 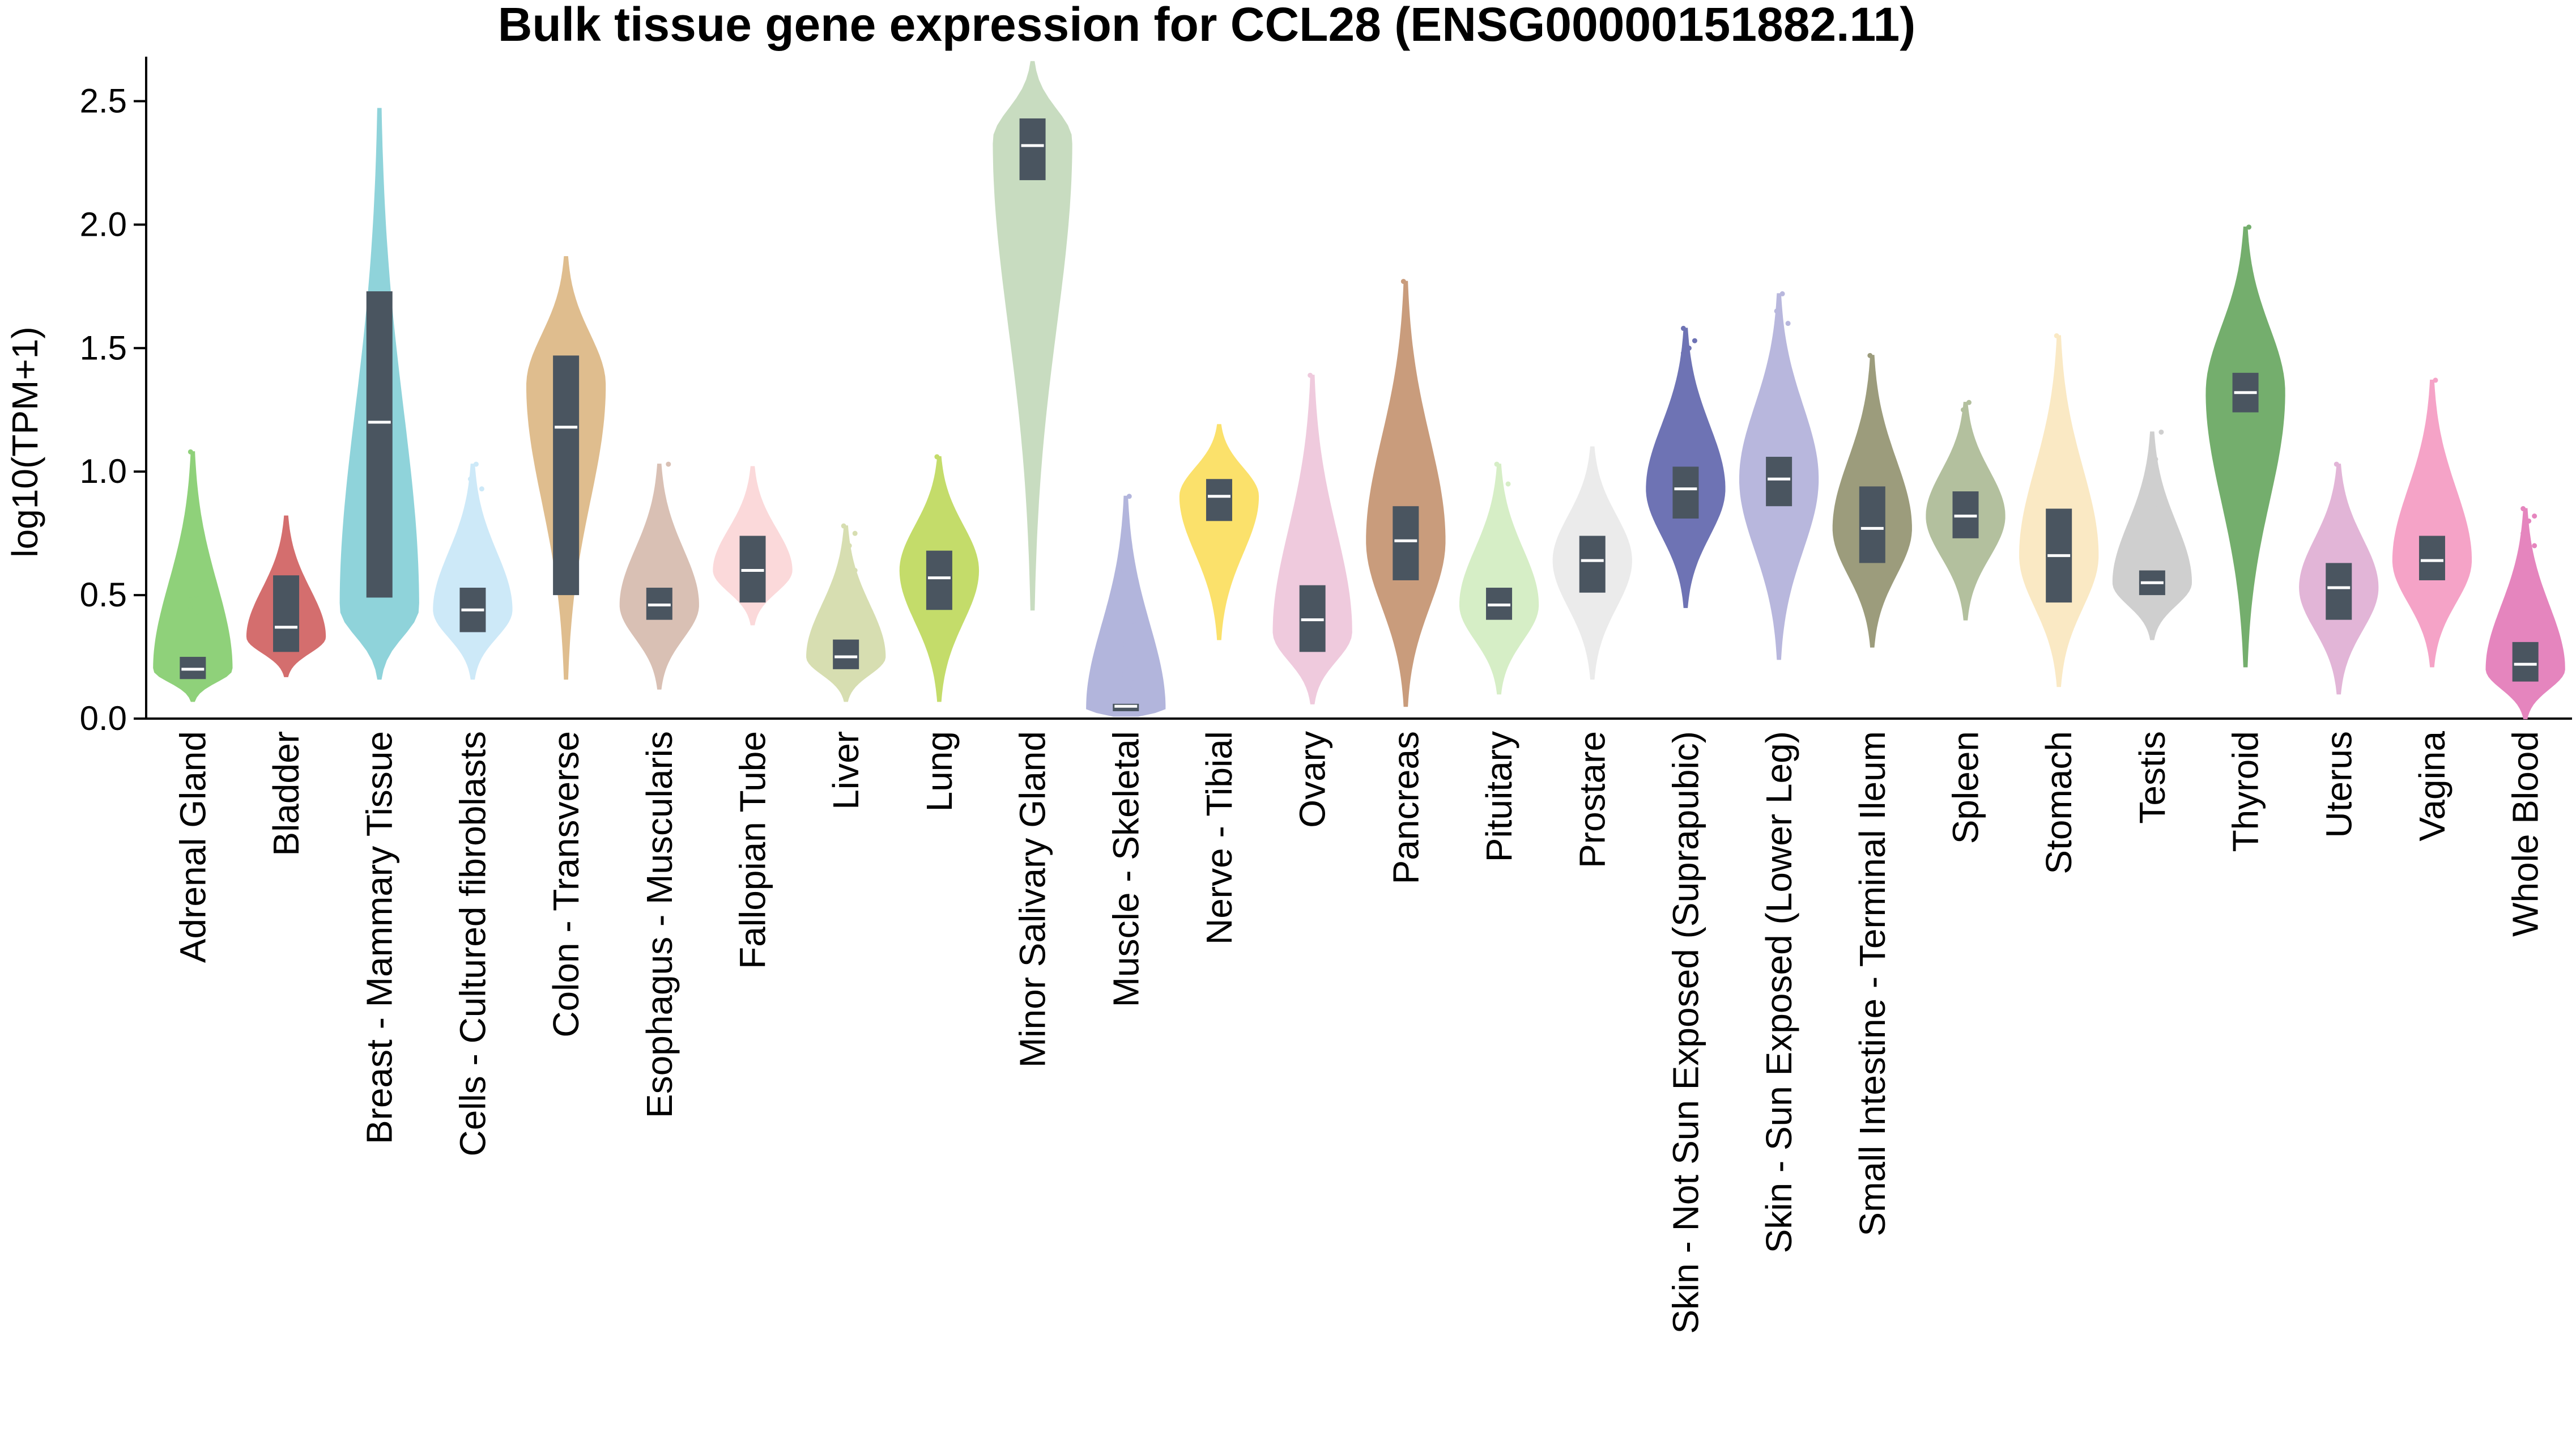 I want to click on x-tick-label: Skin - Not Sun Exposed (Suprapubic), so click(x=1685, y=1033).